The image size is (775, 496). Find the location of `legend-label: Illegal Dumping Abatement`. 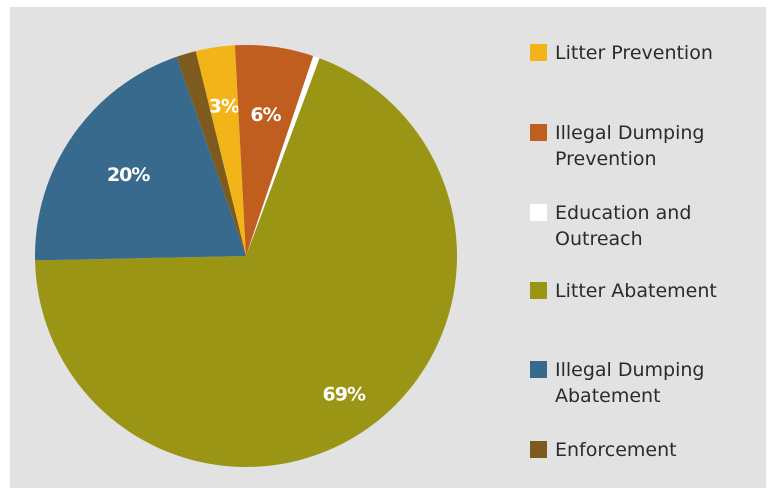

legend-label: Illegal Dumping Abatement is located at coordinates (630, 383).